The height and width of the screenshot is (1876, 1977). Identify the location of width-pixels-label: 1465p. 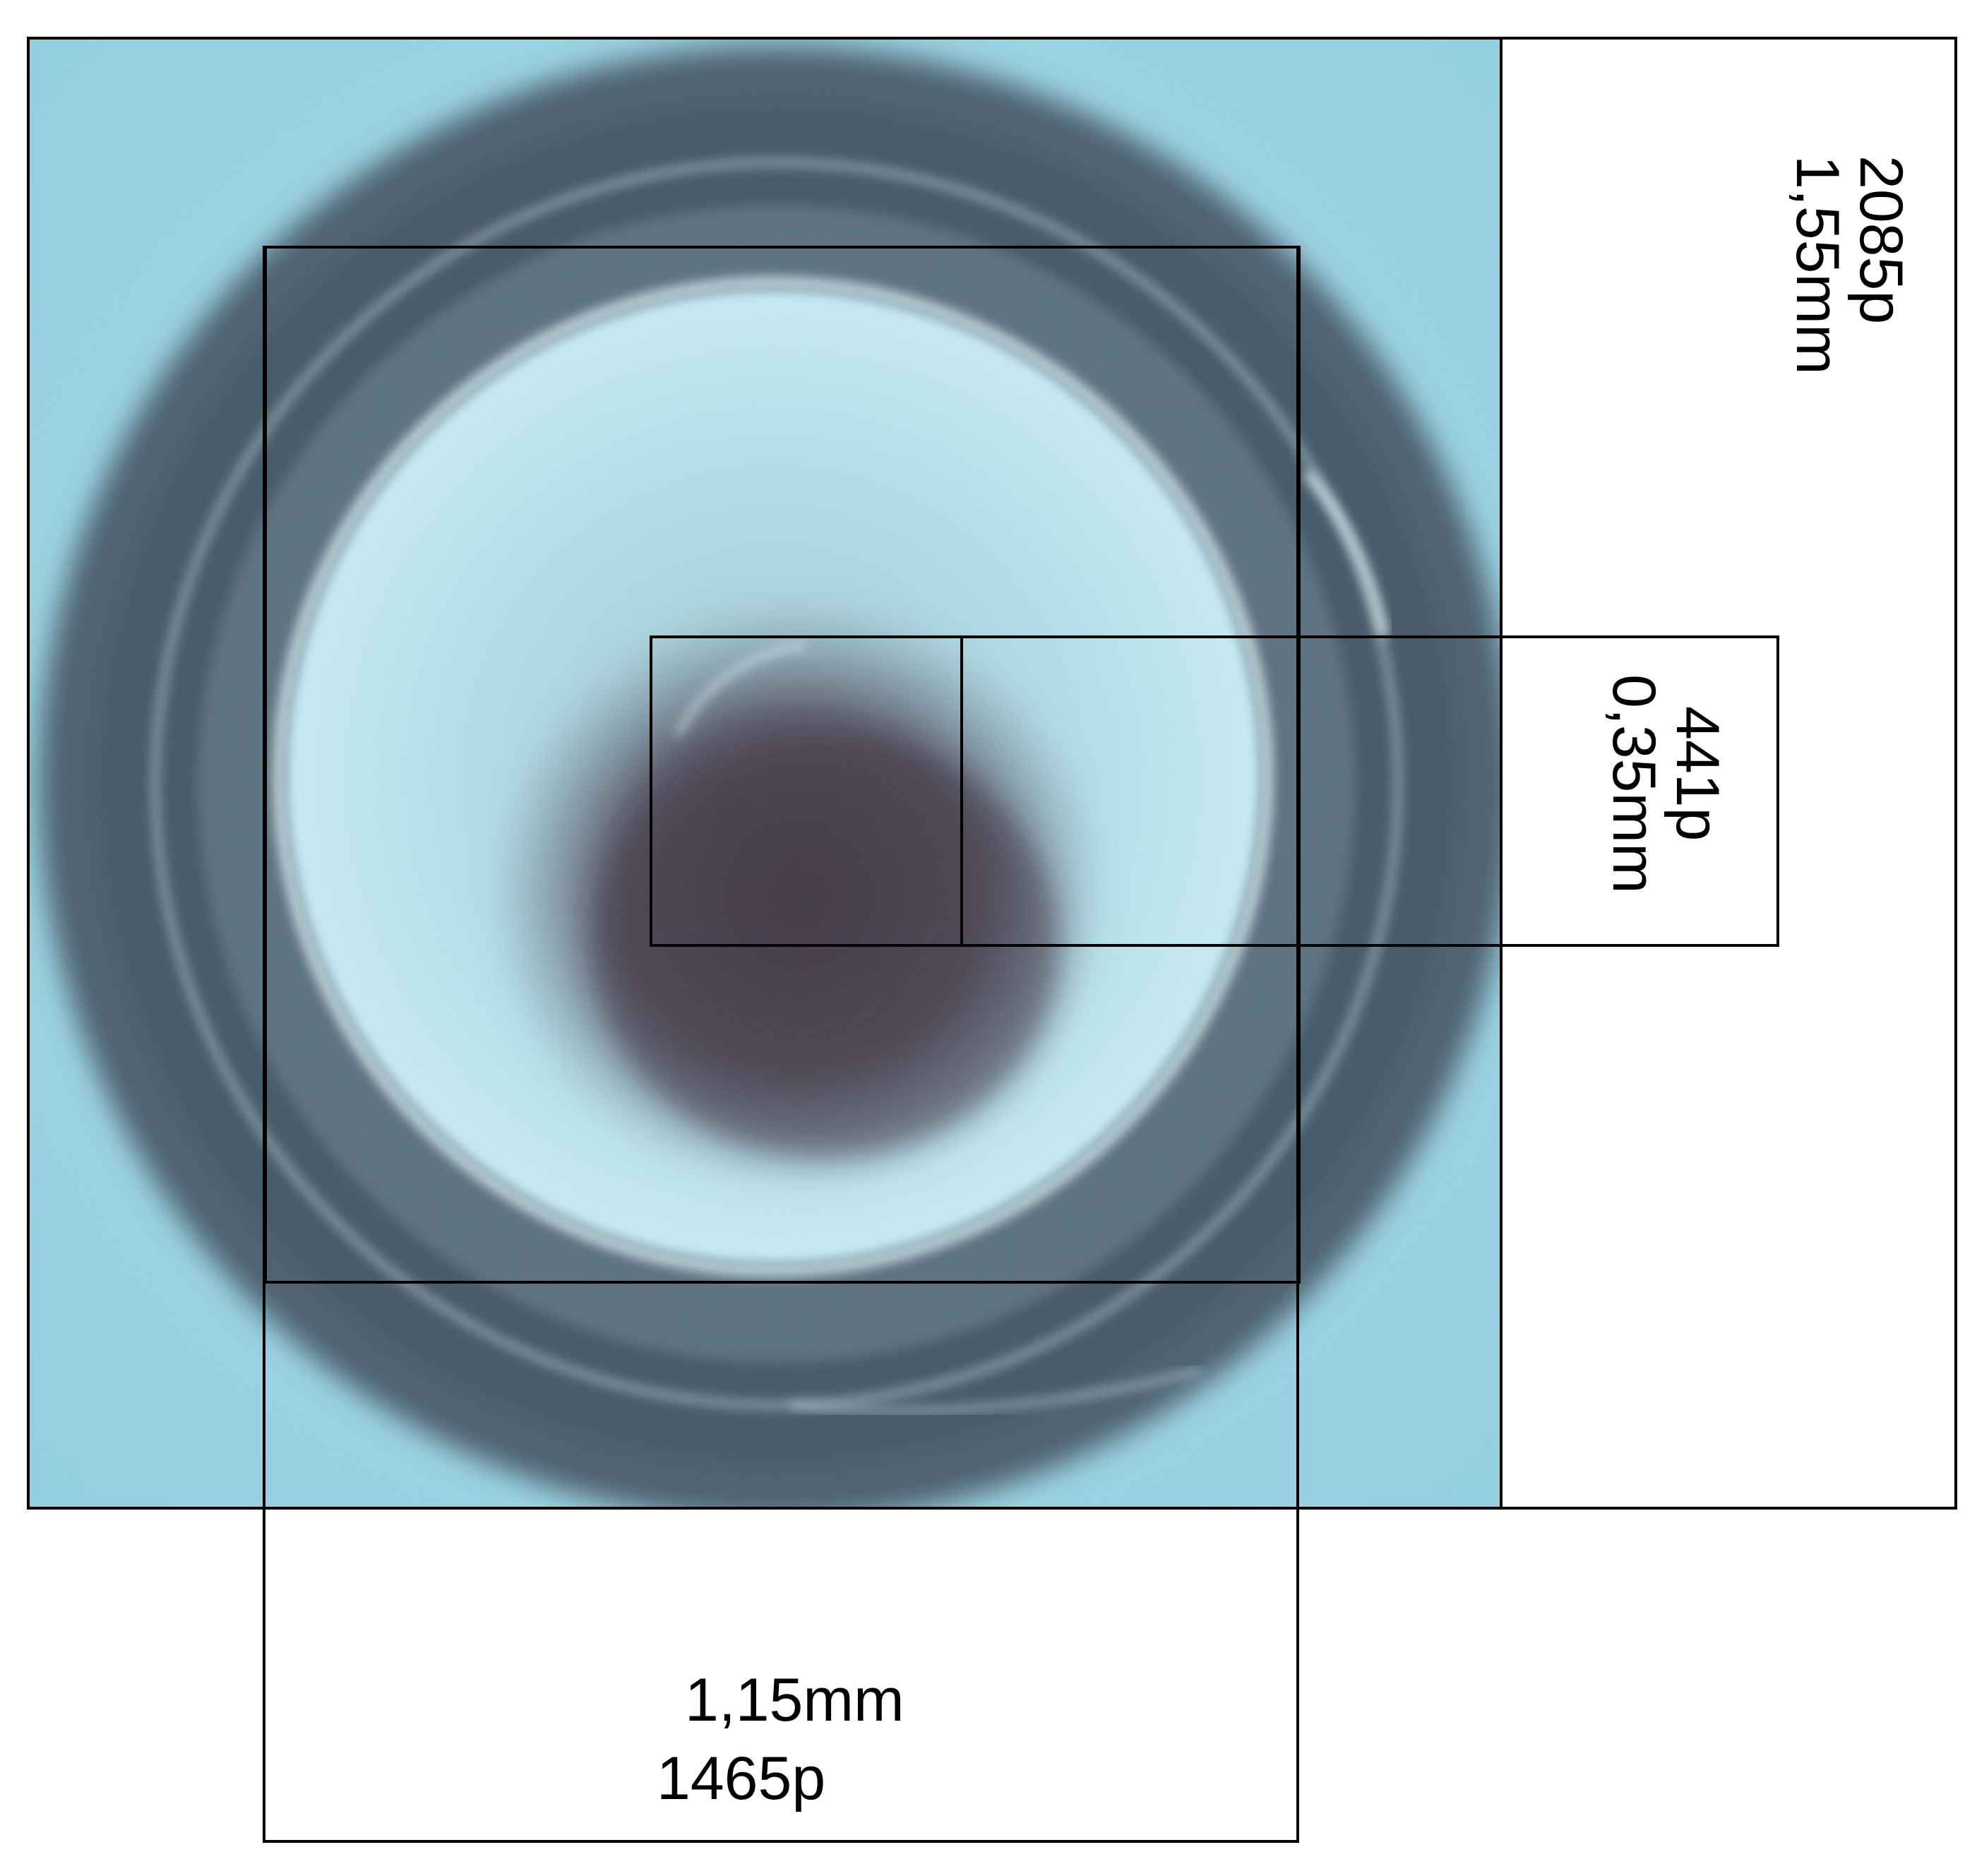
(741, 1778).